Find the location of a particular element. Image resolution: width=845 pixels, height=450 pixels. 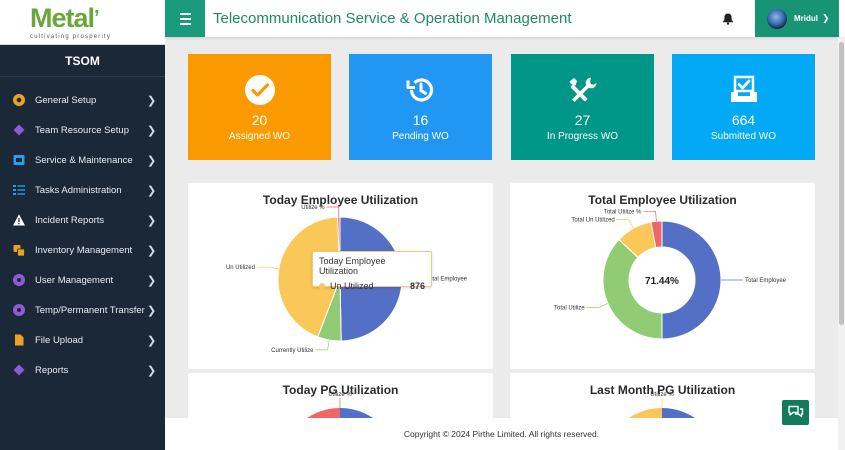

chart-today-pg-utilization: Utilize % is located at coordinates (340, 395).